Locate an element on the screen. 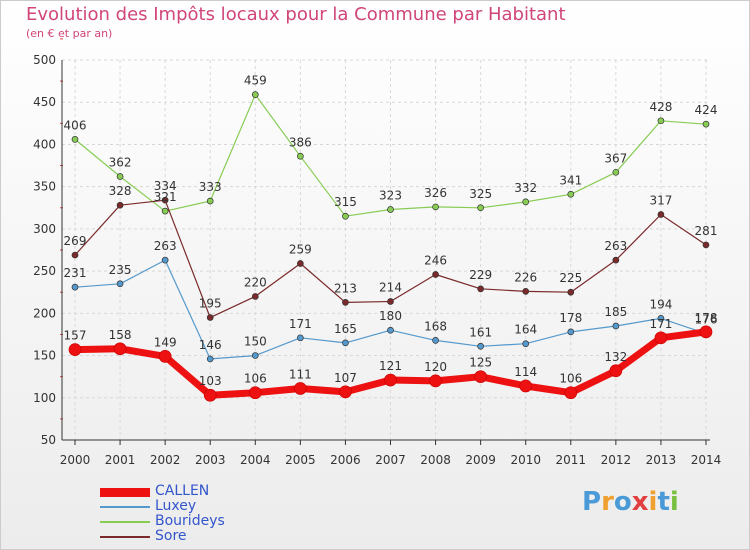  x-tick-label: 2002 is located at coordinates (165, 460).